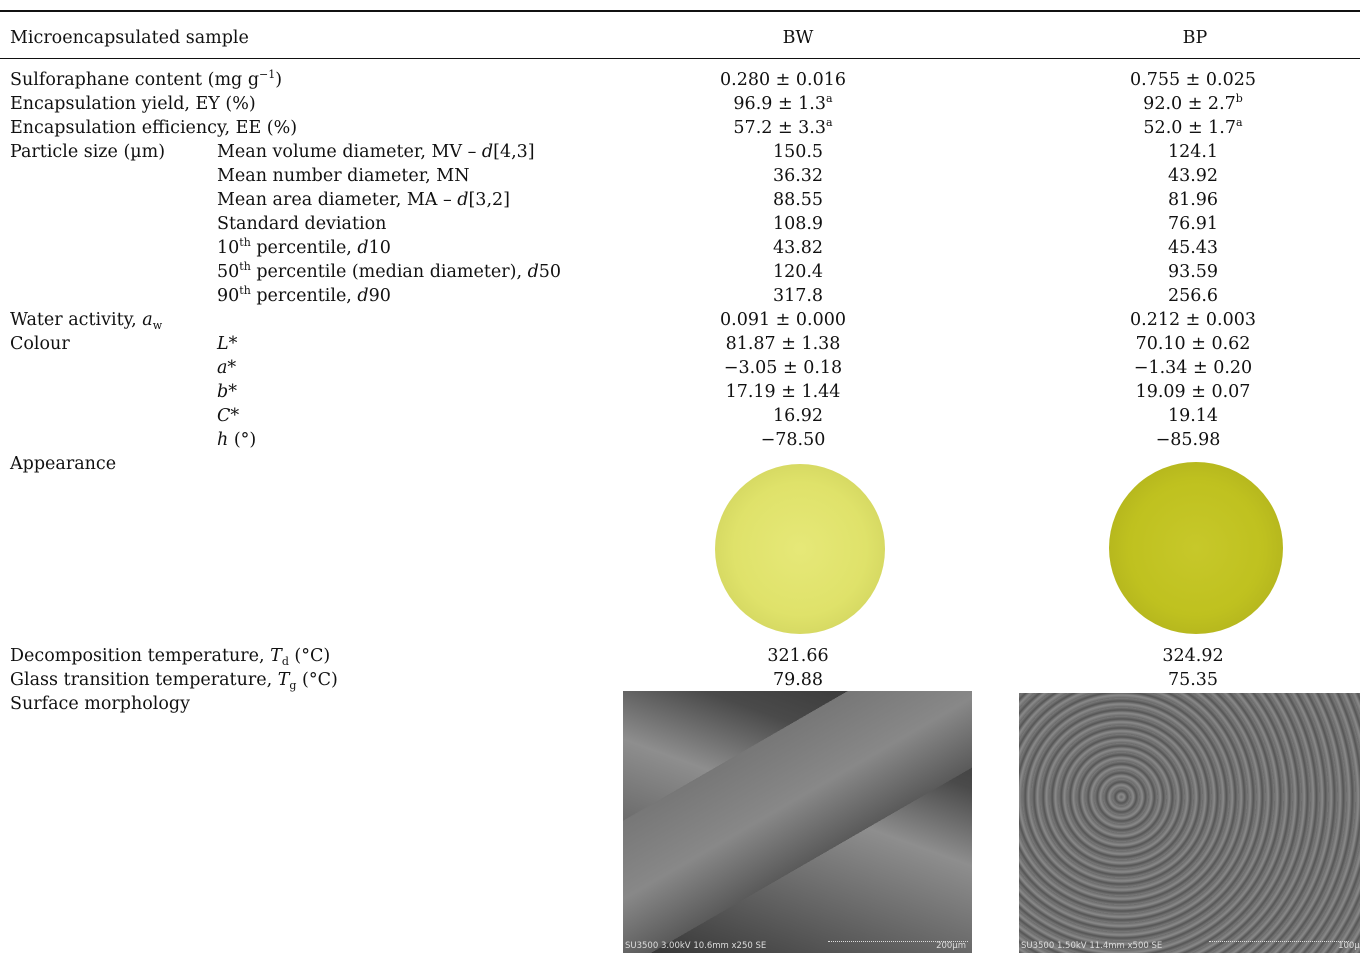  Describe the element at coordinates (798, 296) in the screenshot. I see `ps-d90-bw: 317.8` at that location.